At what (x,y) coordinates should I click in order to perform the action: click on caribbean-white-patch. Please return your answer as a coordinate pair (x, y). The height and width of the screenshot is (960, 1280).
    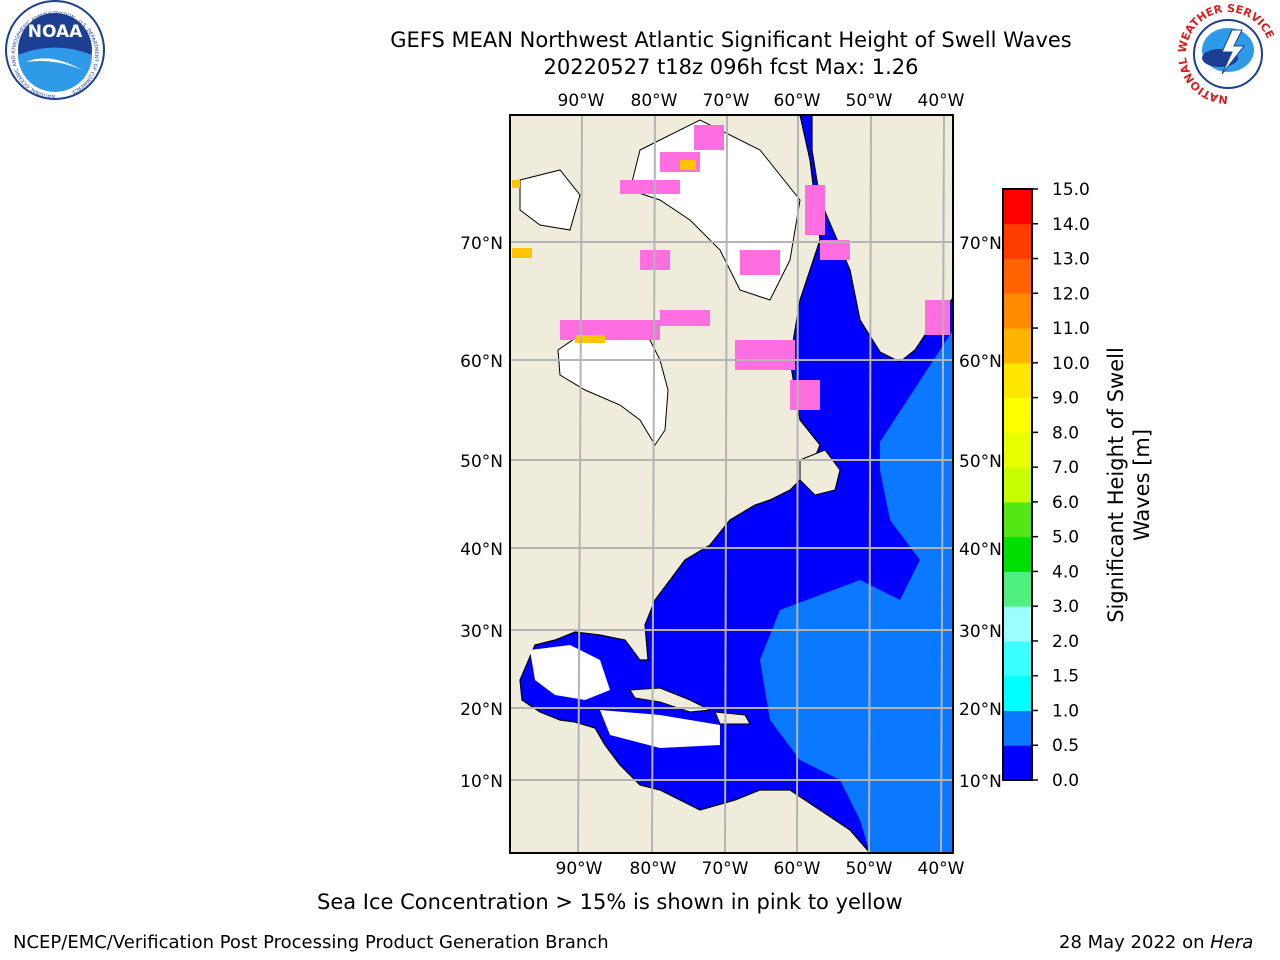
    Looking at the image, I should click on (660, 729).